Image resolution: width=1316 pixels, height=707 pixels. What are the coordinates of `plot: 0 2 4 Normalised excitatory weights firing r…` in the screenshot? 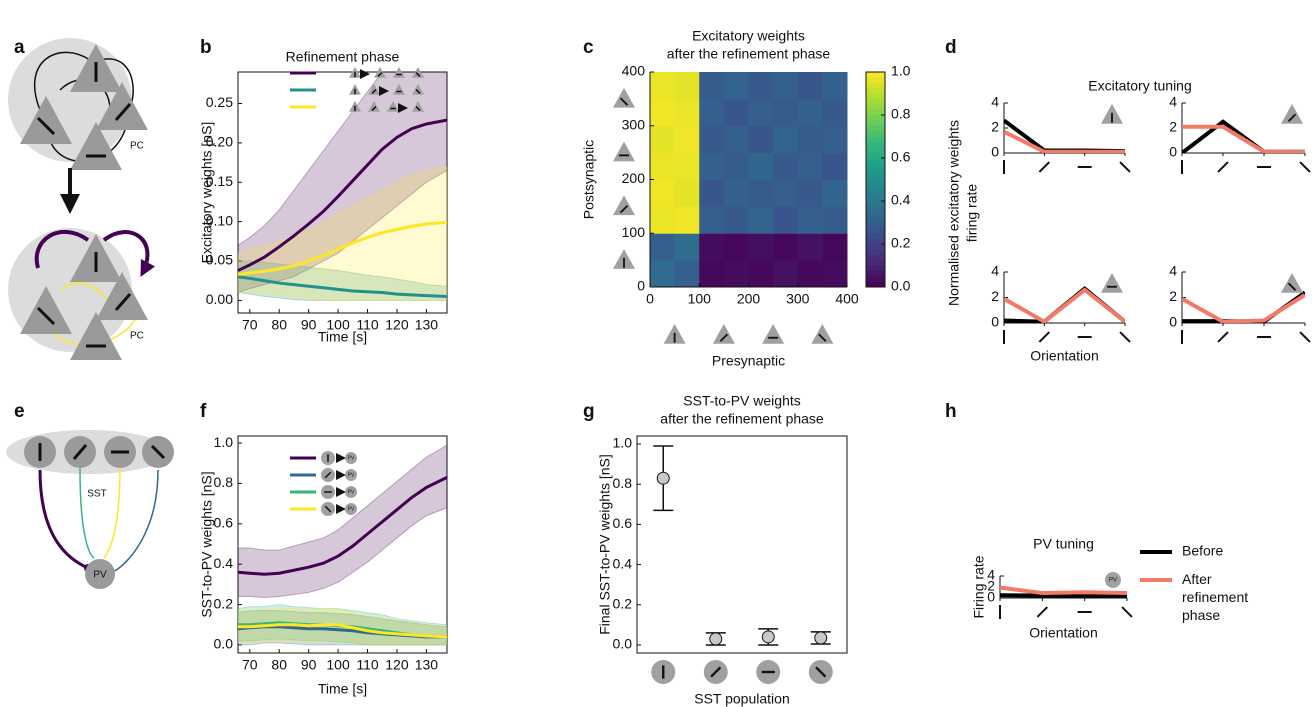 It's located at (1038, 200).